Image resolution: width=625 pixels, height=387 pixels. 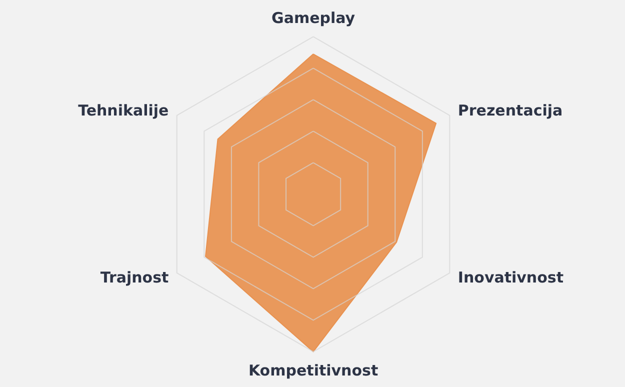 What do you see at coordinates (510, 111) in the screenshot?
I see `spoke-label: Prezentacija` at bounding box center [510, 111].